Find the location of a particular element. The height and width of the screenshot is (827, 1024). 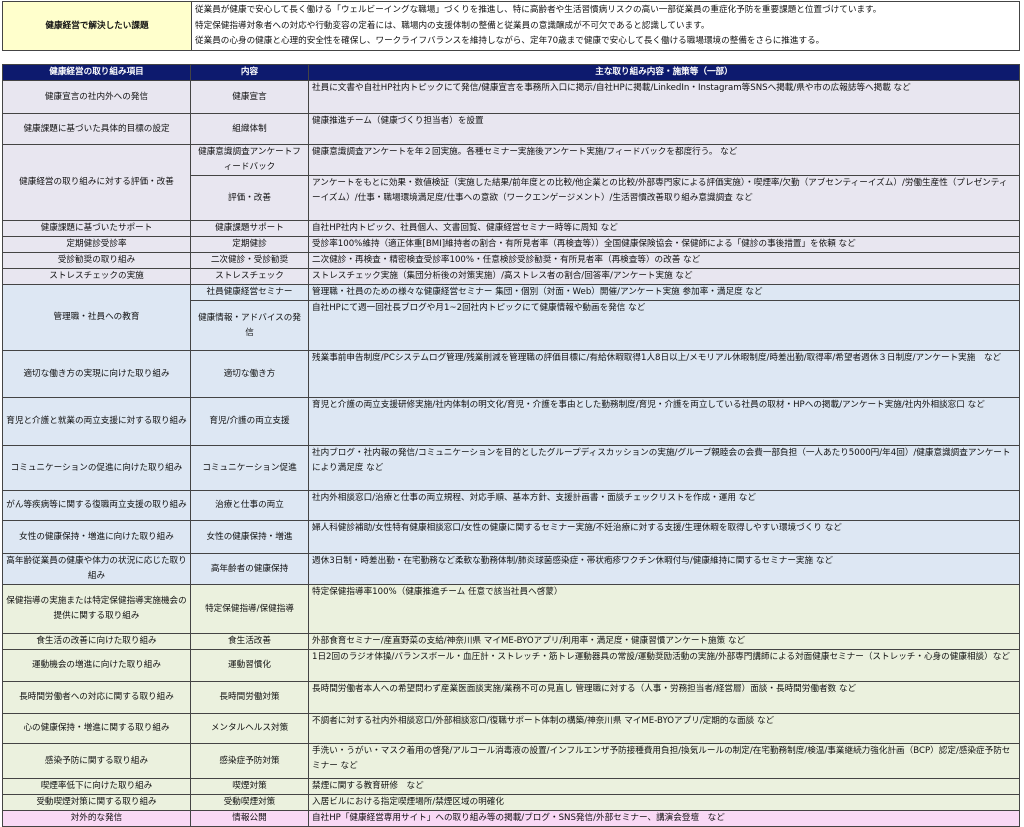

content-cell: 情報公開 is located at coordinates (249, 818).